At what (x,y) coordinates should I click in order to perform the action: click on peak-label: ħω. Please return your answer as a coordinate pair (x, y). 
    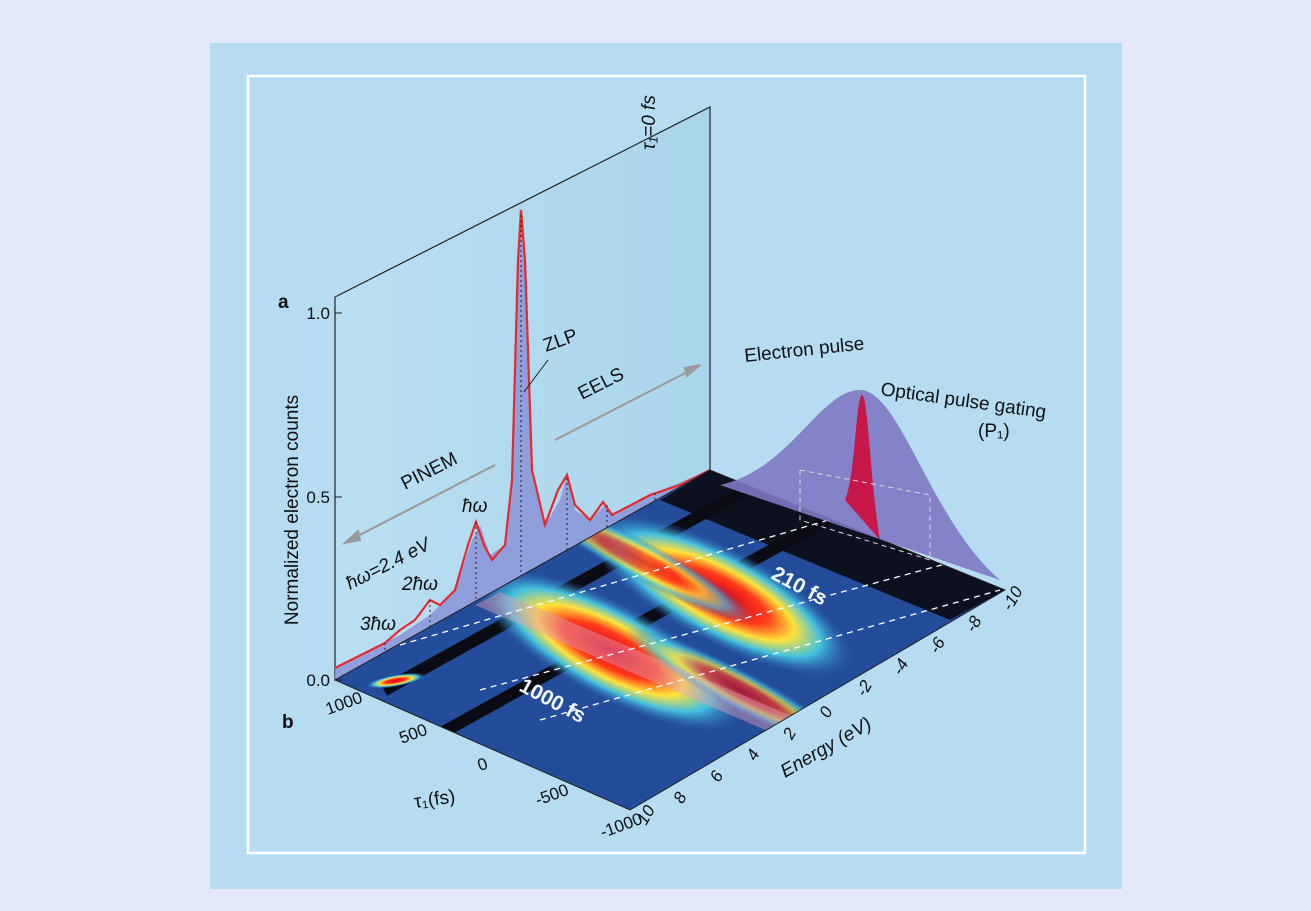
    Looking at the image, I should click on (475, 506).